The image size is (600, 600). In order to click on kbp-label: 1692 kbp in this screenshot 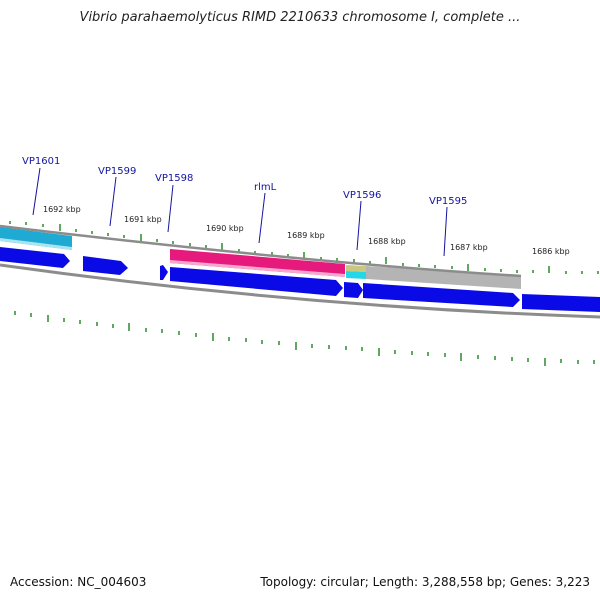, I will do `click(62, 209)`.